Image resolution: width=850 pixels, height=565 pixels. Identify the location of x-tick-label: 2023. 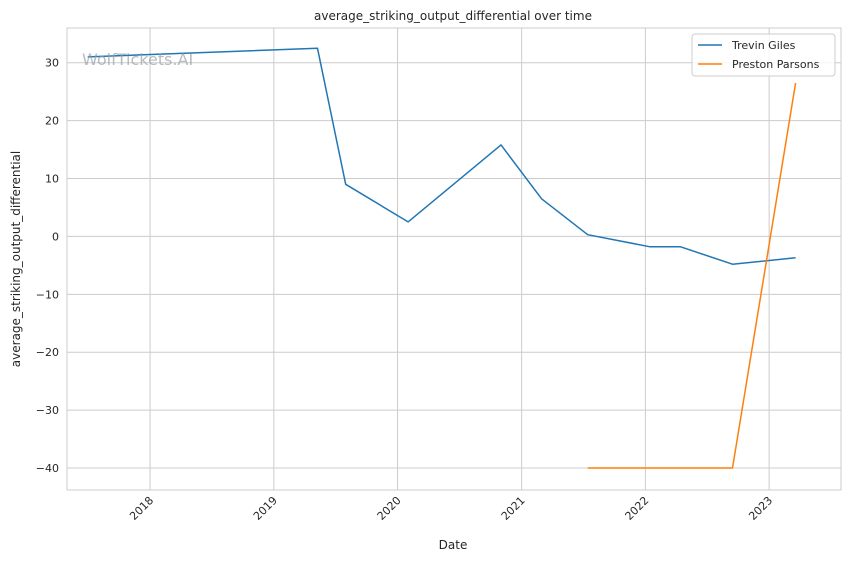
(760, 508).